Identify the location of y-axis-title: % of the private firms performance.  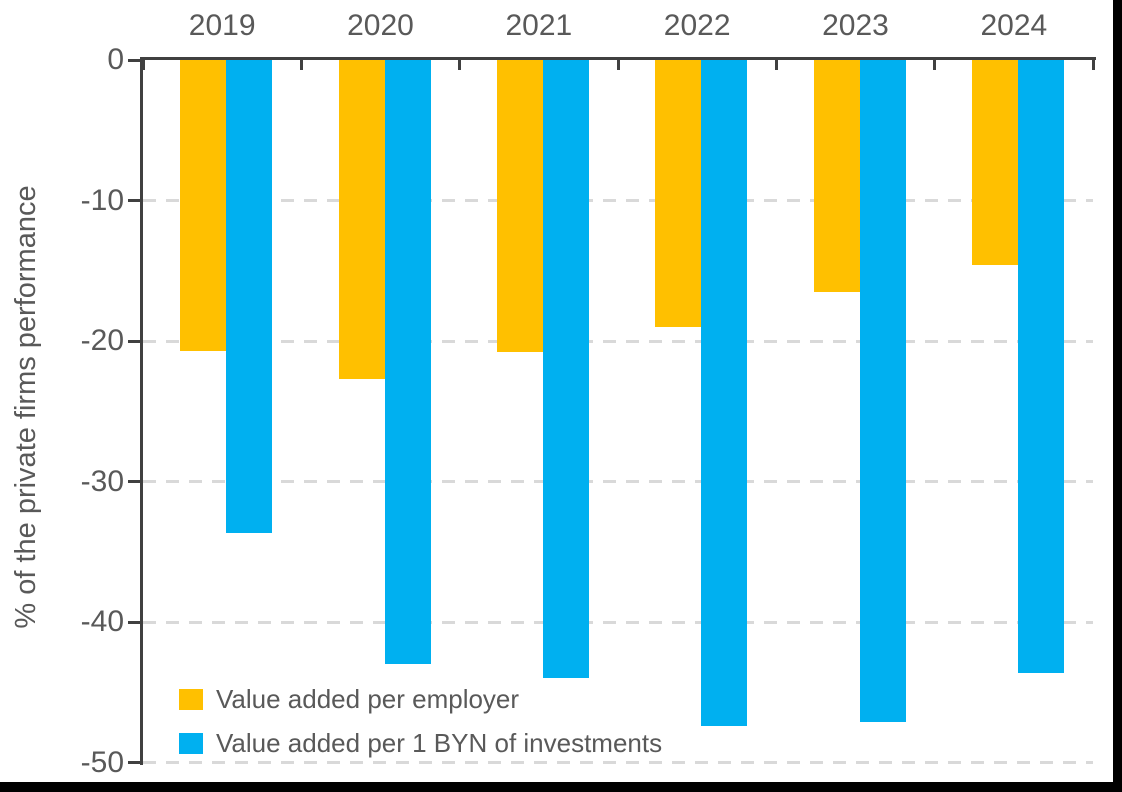
(26, 407).